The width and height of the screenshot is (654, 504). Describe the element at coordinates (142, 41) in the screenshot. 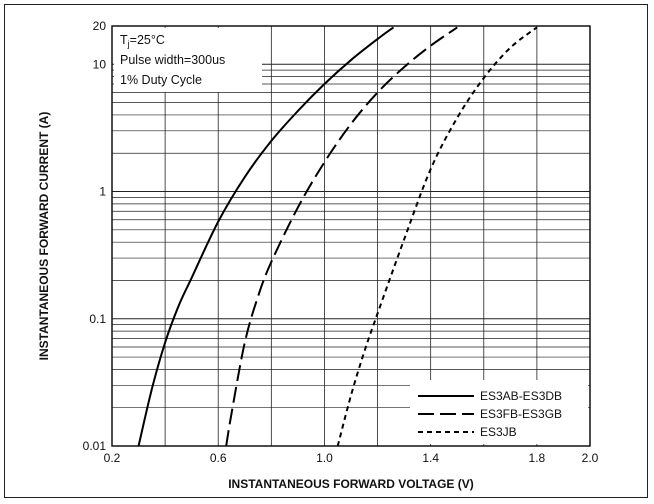

I see `annotation-temperature: Tj=25°C` at that location.